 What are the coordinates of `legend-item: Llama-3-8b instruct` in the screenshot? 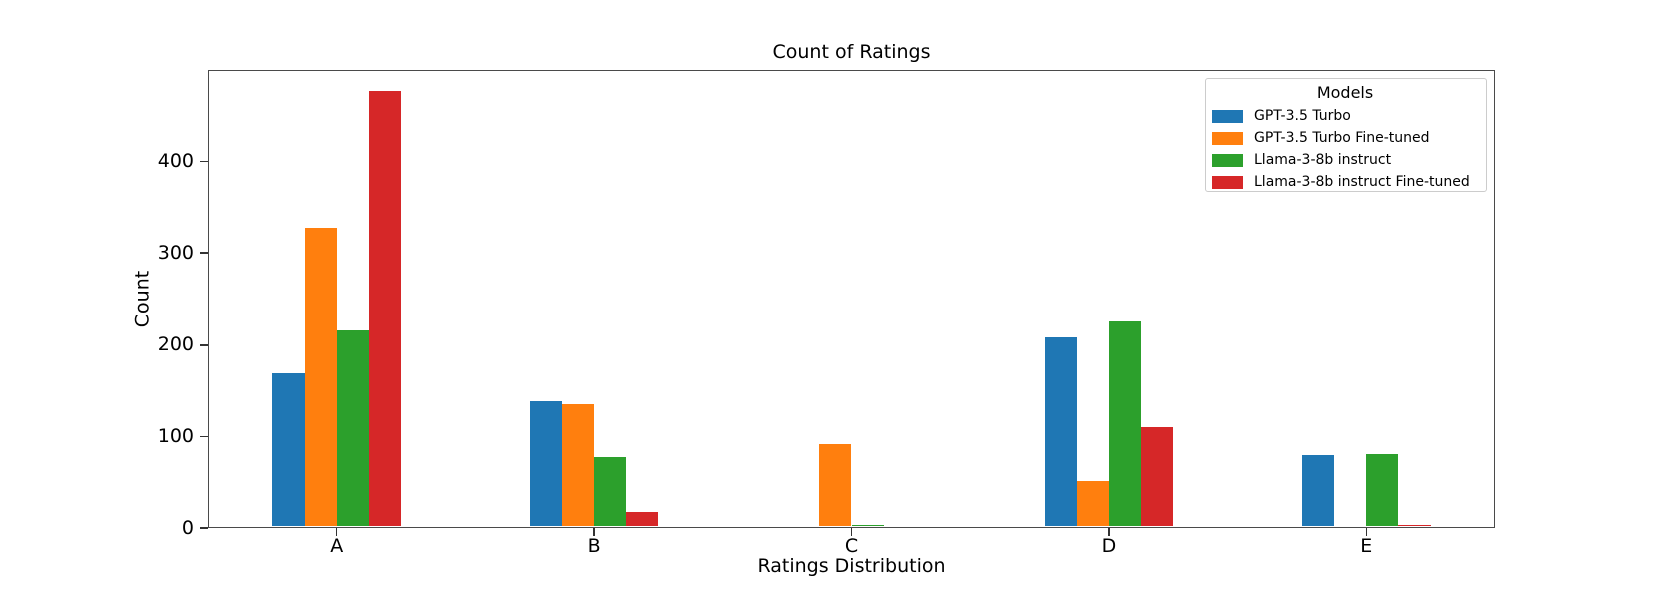 It's located at (1345, 160).